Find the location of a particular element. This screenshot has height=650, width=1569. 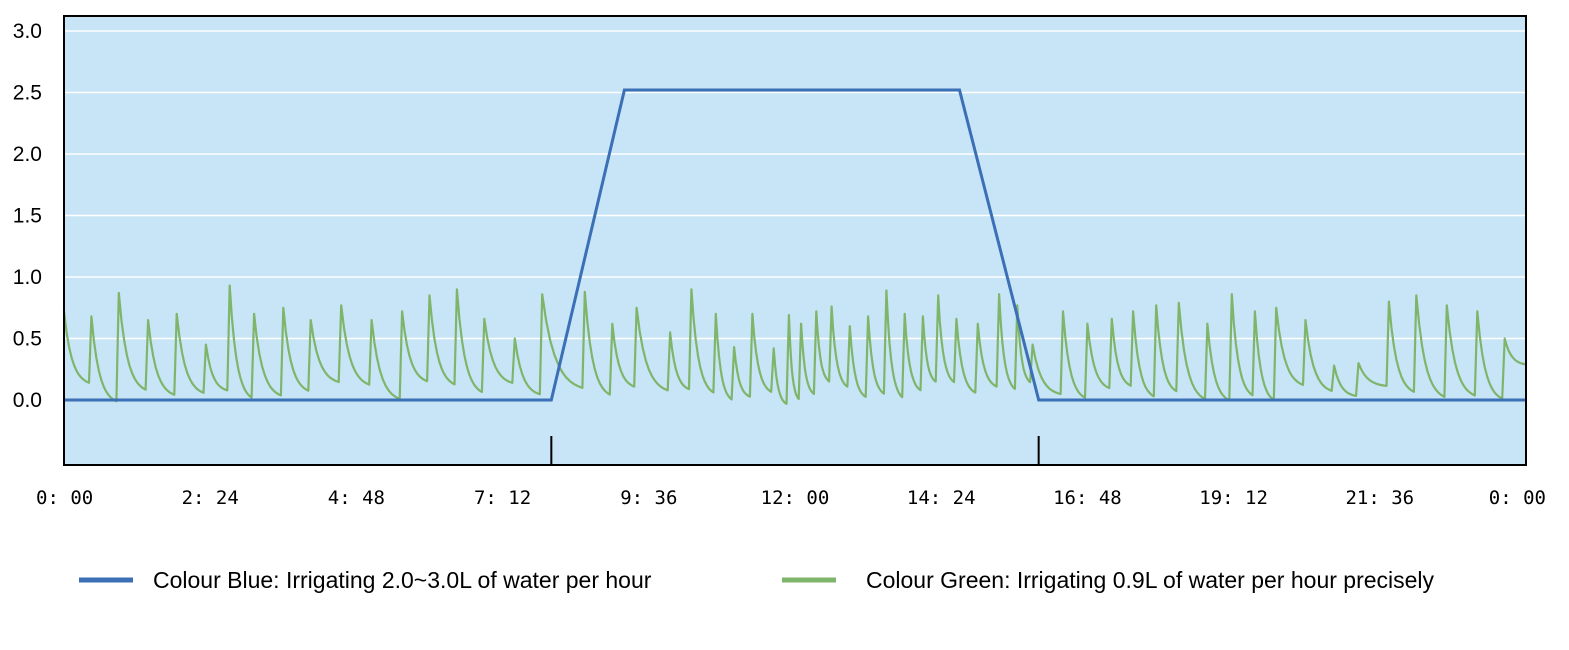

x-tick-label: 16: 48 is located at coordinates (1087, 498).